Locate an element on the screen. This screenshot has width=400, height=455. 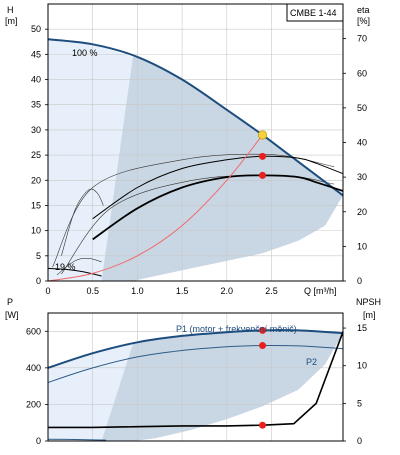
head-tick-label: 30 is located at coordinates (36, 130).